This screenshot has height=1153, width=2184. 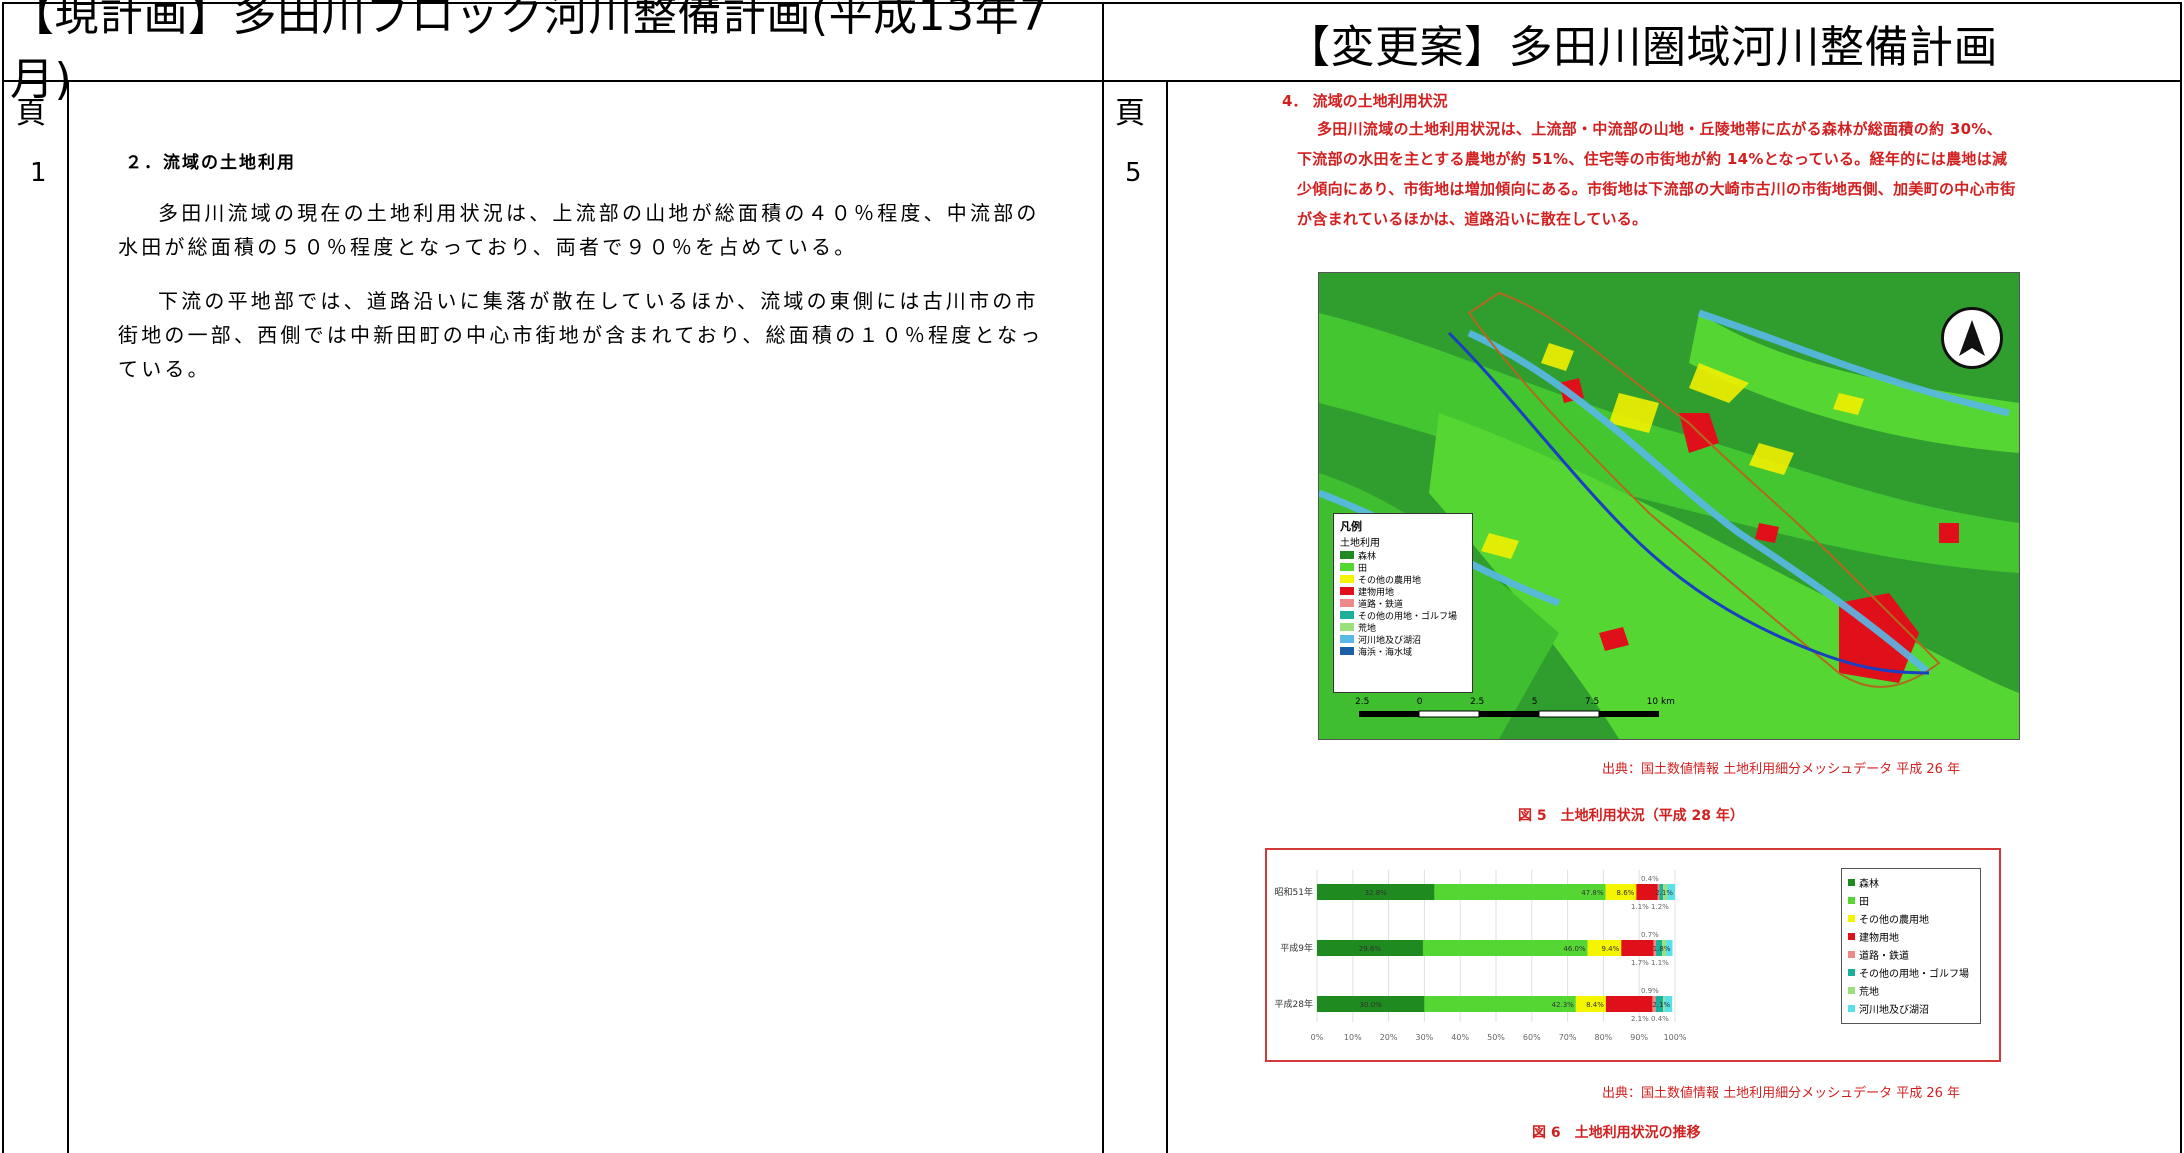 I want to click on chart-legend: 森林田その他の農用地 建物用地 道路・鉄道 その他の用地・ゴルフ場 荒地 河川地及び湖沼, so click(x=1911, y=946).